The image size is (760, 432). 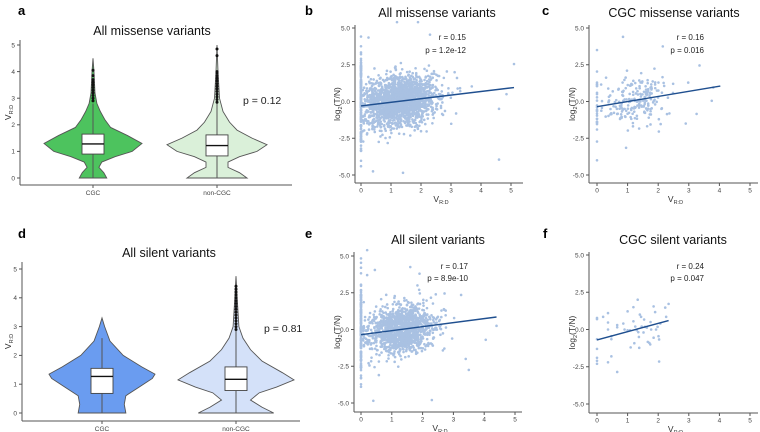 I want to click on panel-a-y-tick-label: 0, so click(x=13, y=178).